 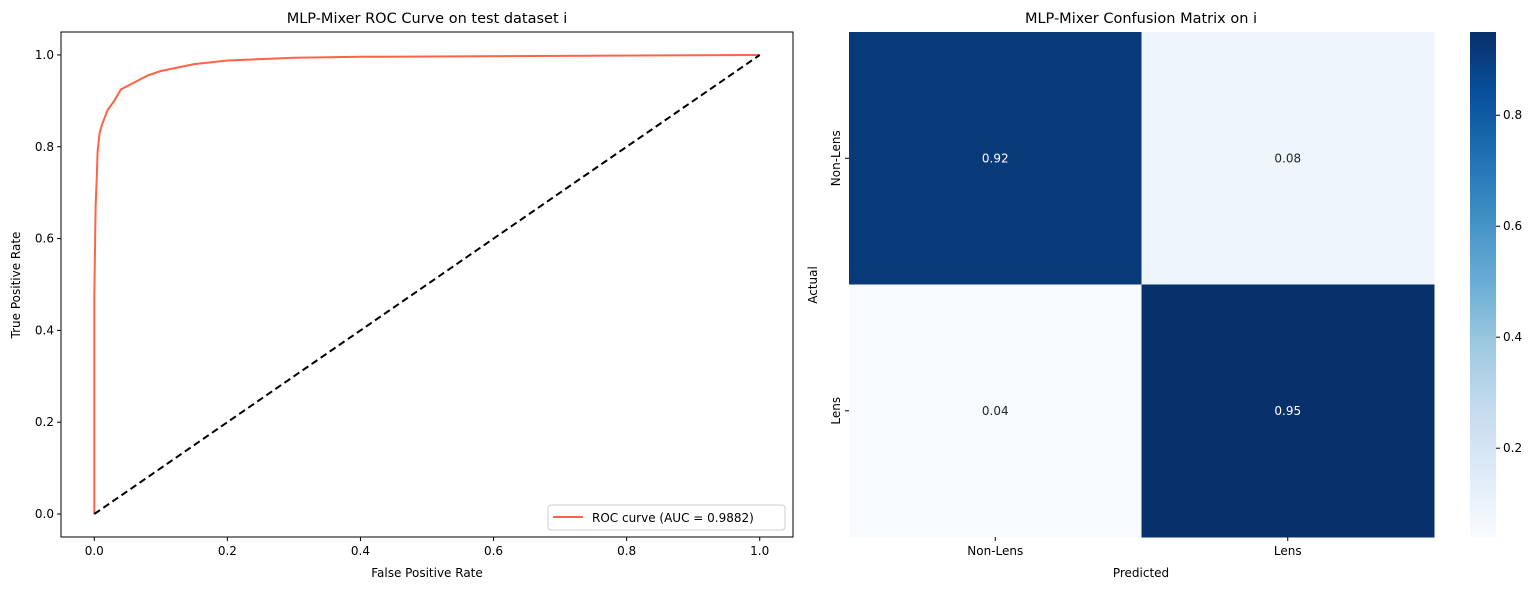 I want to click on colorbar-tick-label: 0.2, so click(x=1512, y=448).